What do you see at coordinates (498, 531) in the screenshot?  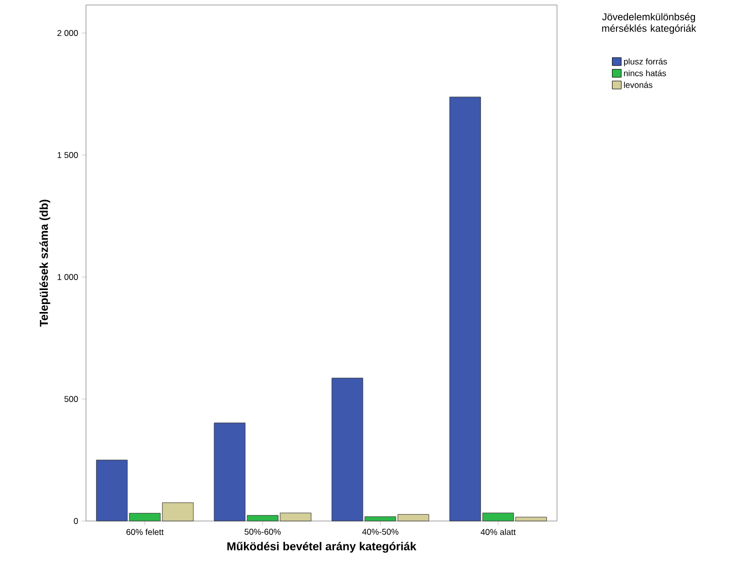 I see `x-tick-label: 40% alatt` at bounding box center [498, 531].